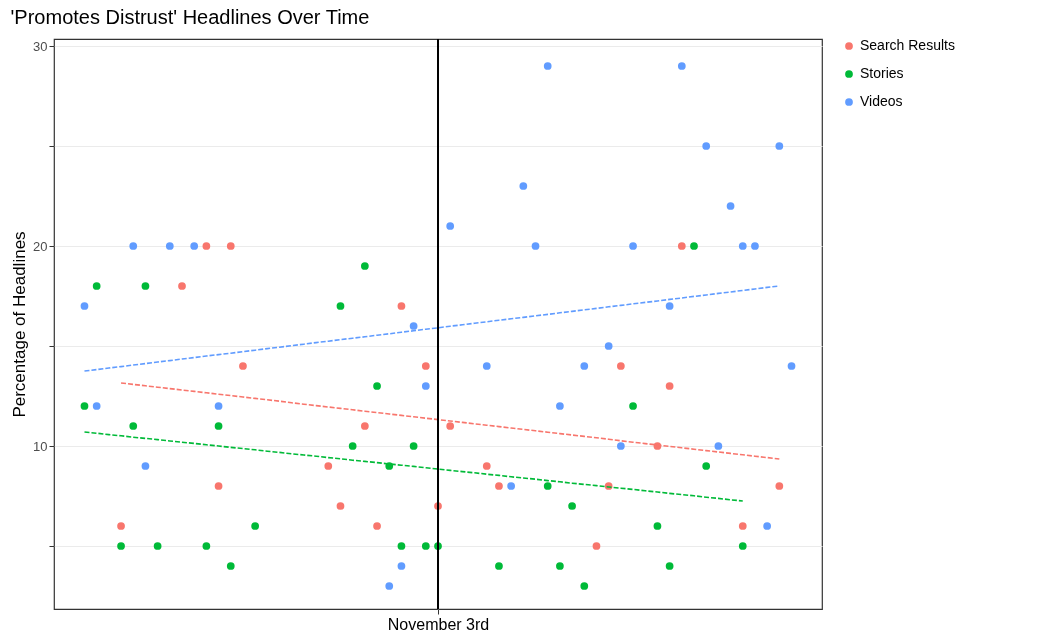 The image size is (1038, 640). Describe the element at coordinates (40, 246) in the screenshot. I see `y-tick-label: 20` at that location.